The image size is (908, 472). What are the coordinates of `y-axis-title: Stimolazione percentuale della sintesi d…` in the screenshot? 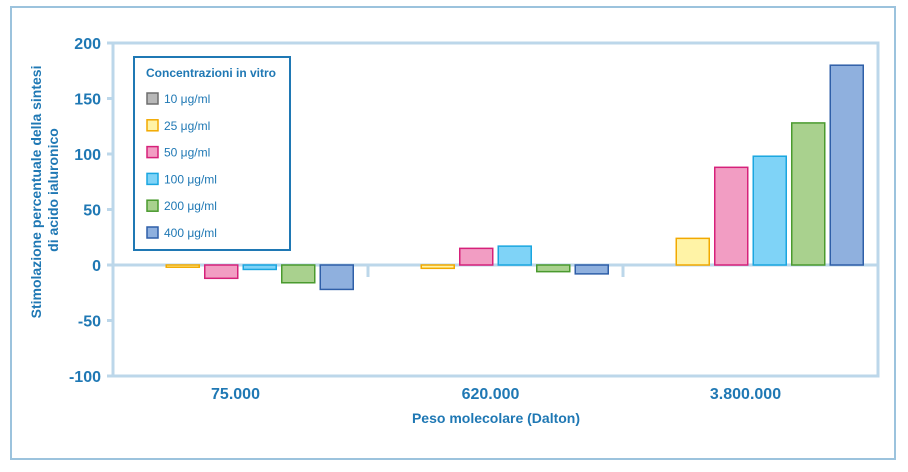 It's located at (44, 190).